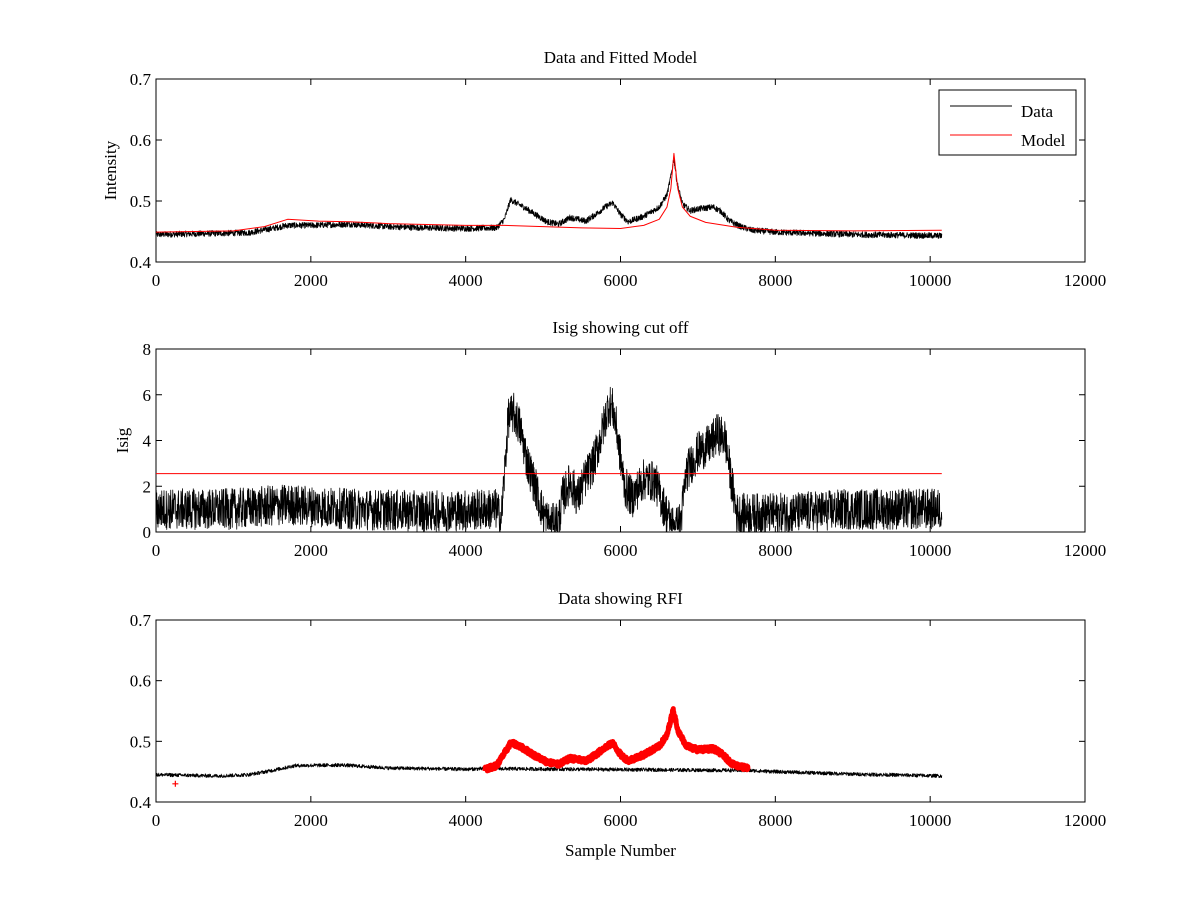 The height and width of the screenshot is (900, 1200). Describe the element at coordinates (1043, 140) in the screenshot. I see `legend-model-label: Model` at that location.